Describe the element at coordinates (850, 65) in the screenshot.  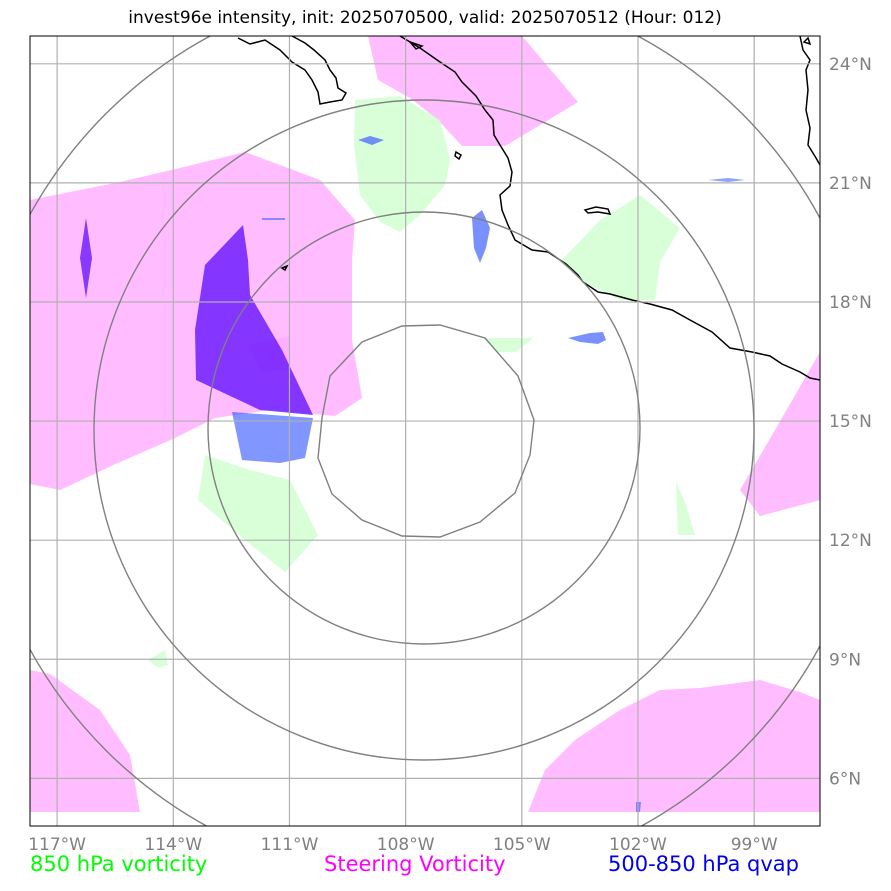
I see `latitude-tick-label: 24°N` at that location.